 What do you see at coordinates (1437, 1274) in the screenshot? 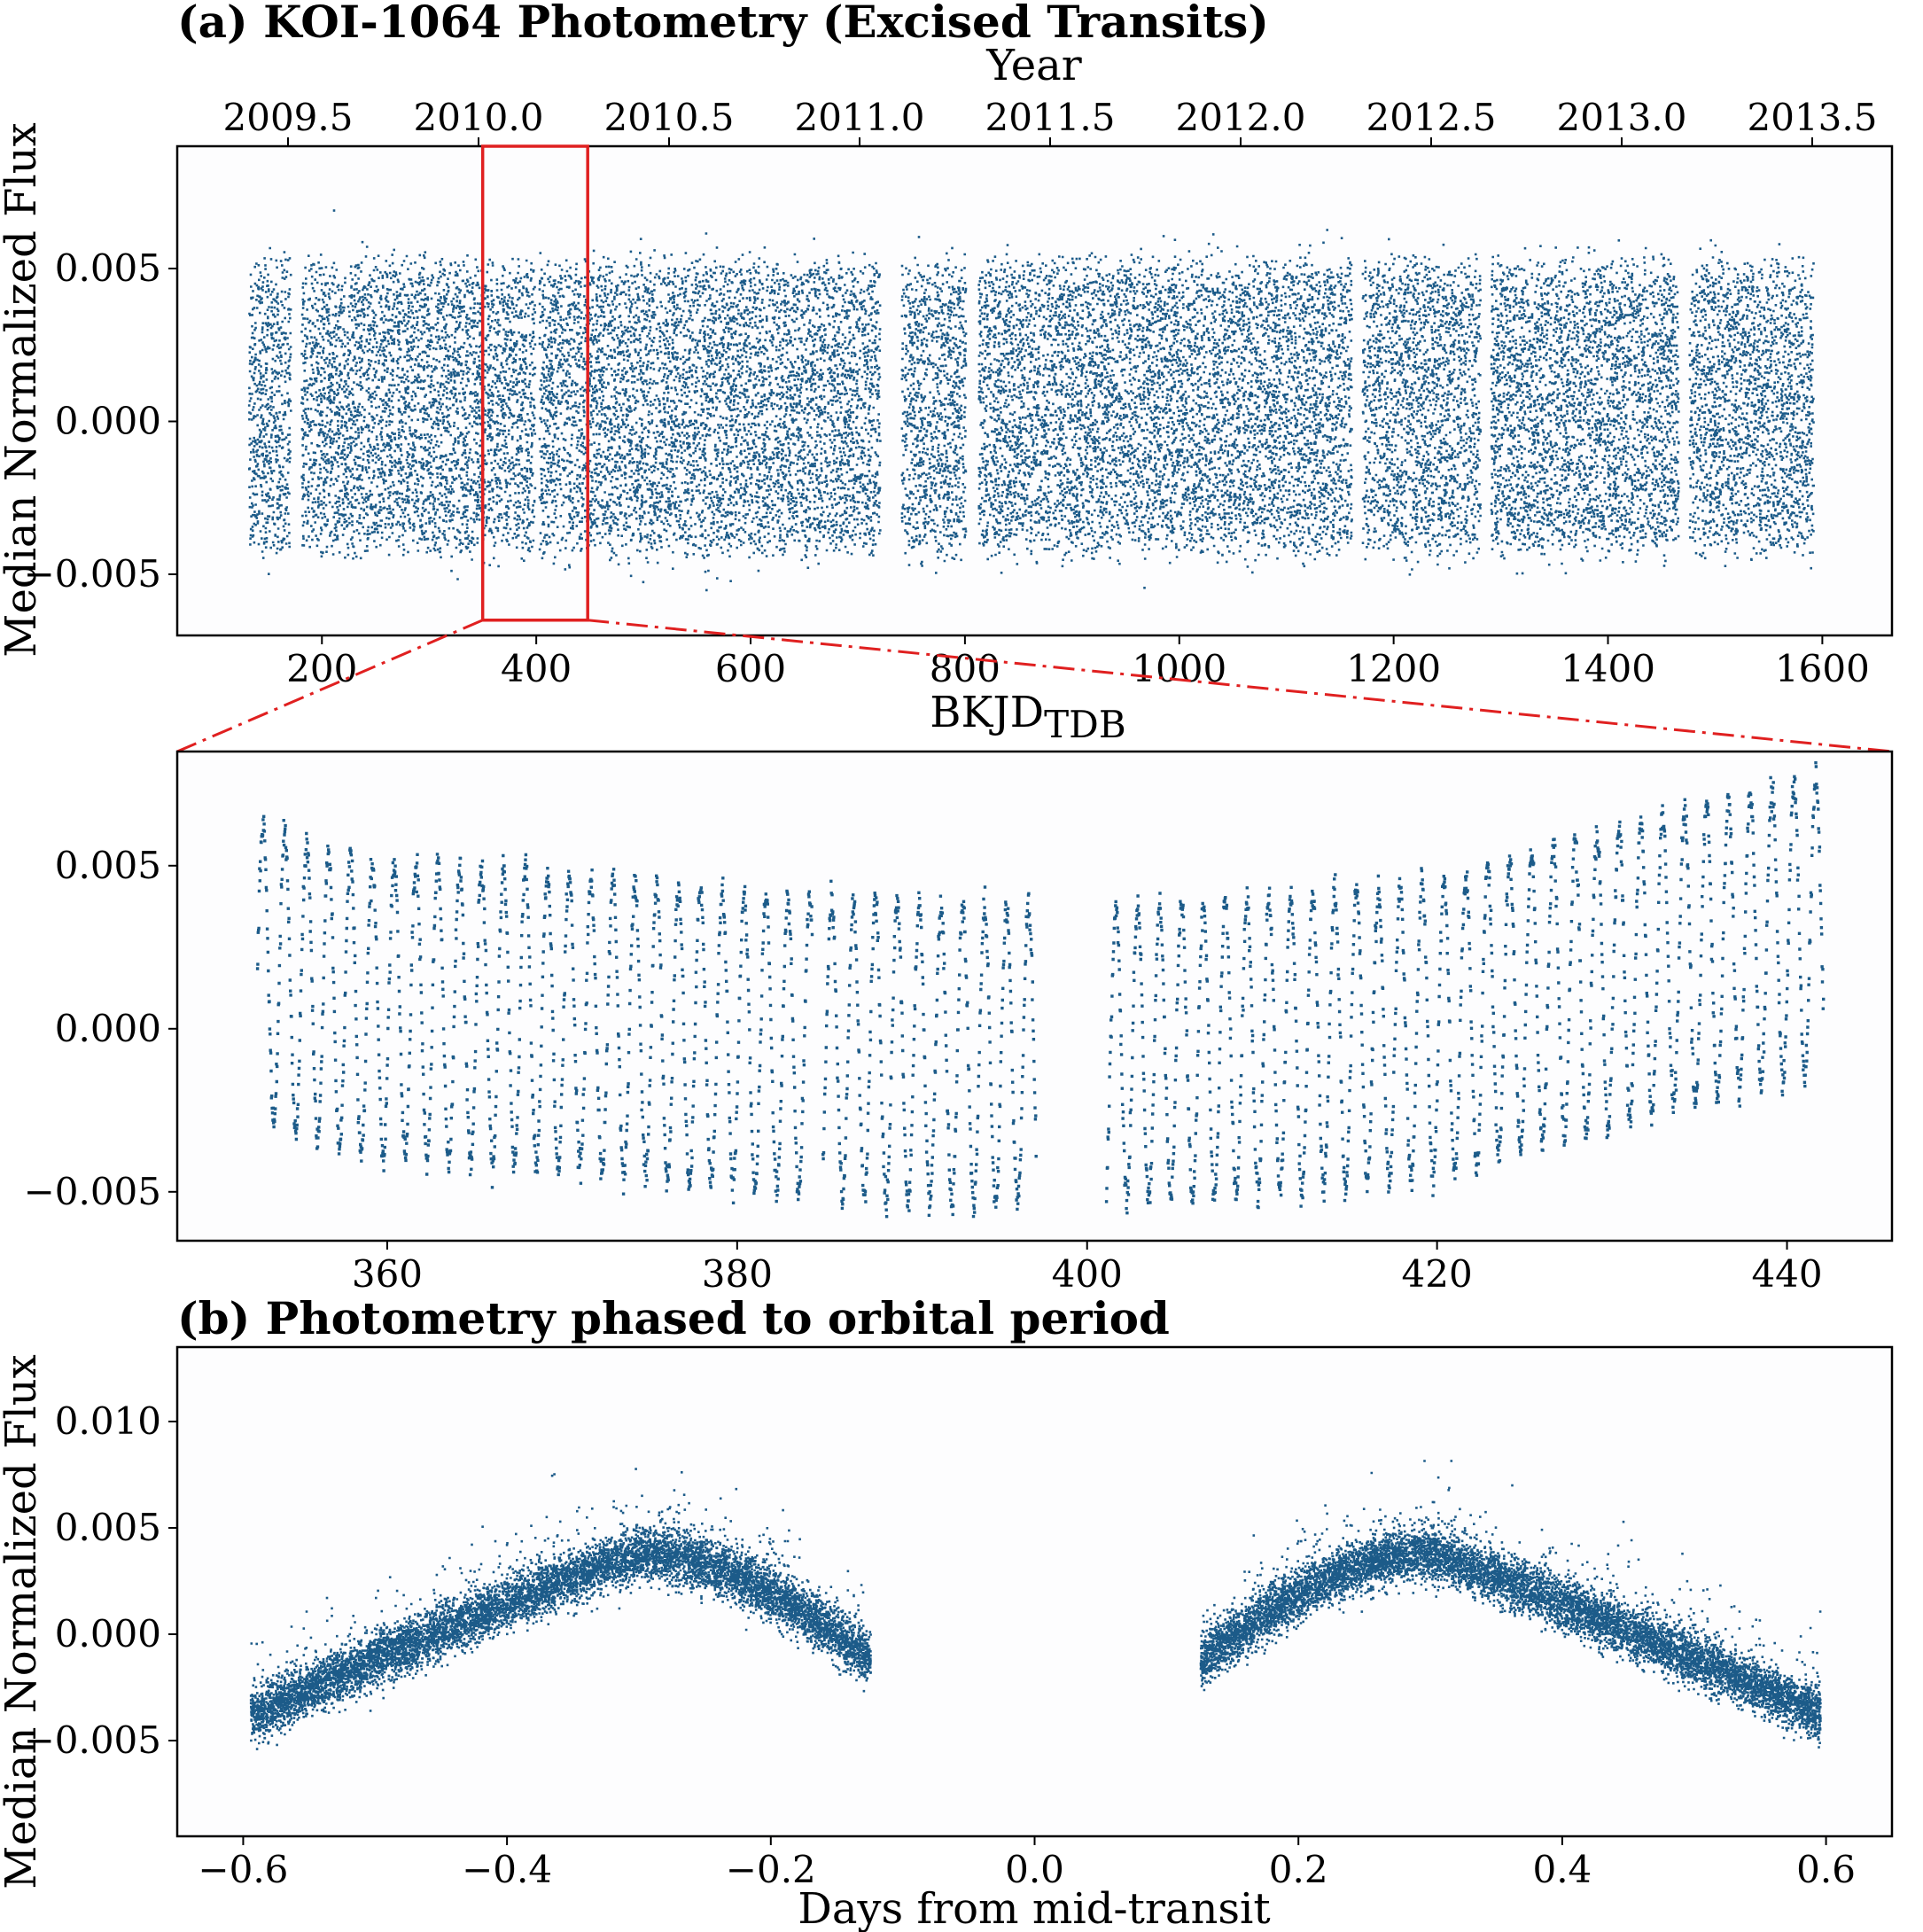
I see `panel-zoom-xtick-label: 420` at bounding box center [1437, 1274].